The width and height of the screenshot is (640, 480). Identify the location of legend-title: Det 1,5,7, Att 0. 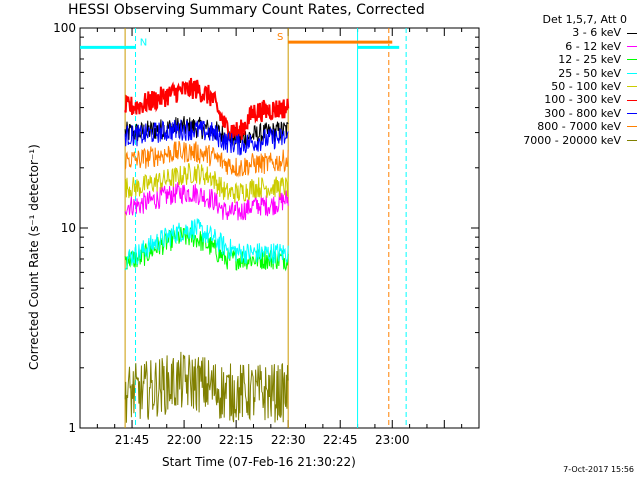
(584, 19).